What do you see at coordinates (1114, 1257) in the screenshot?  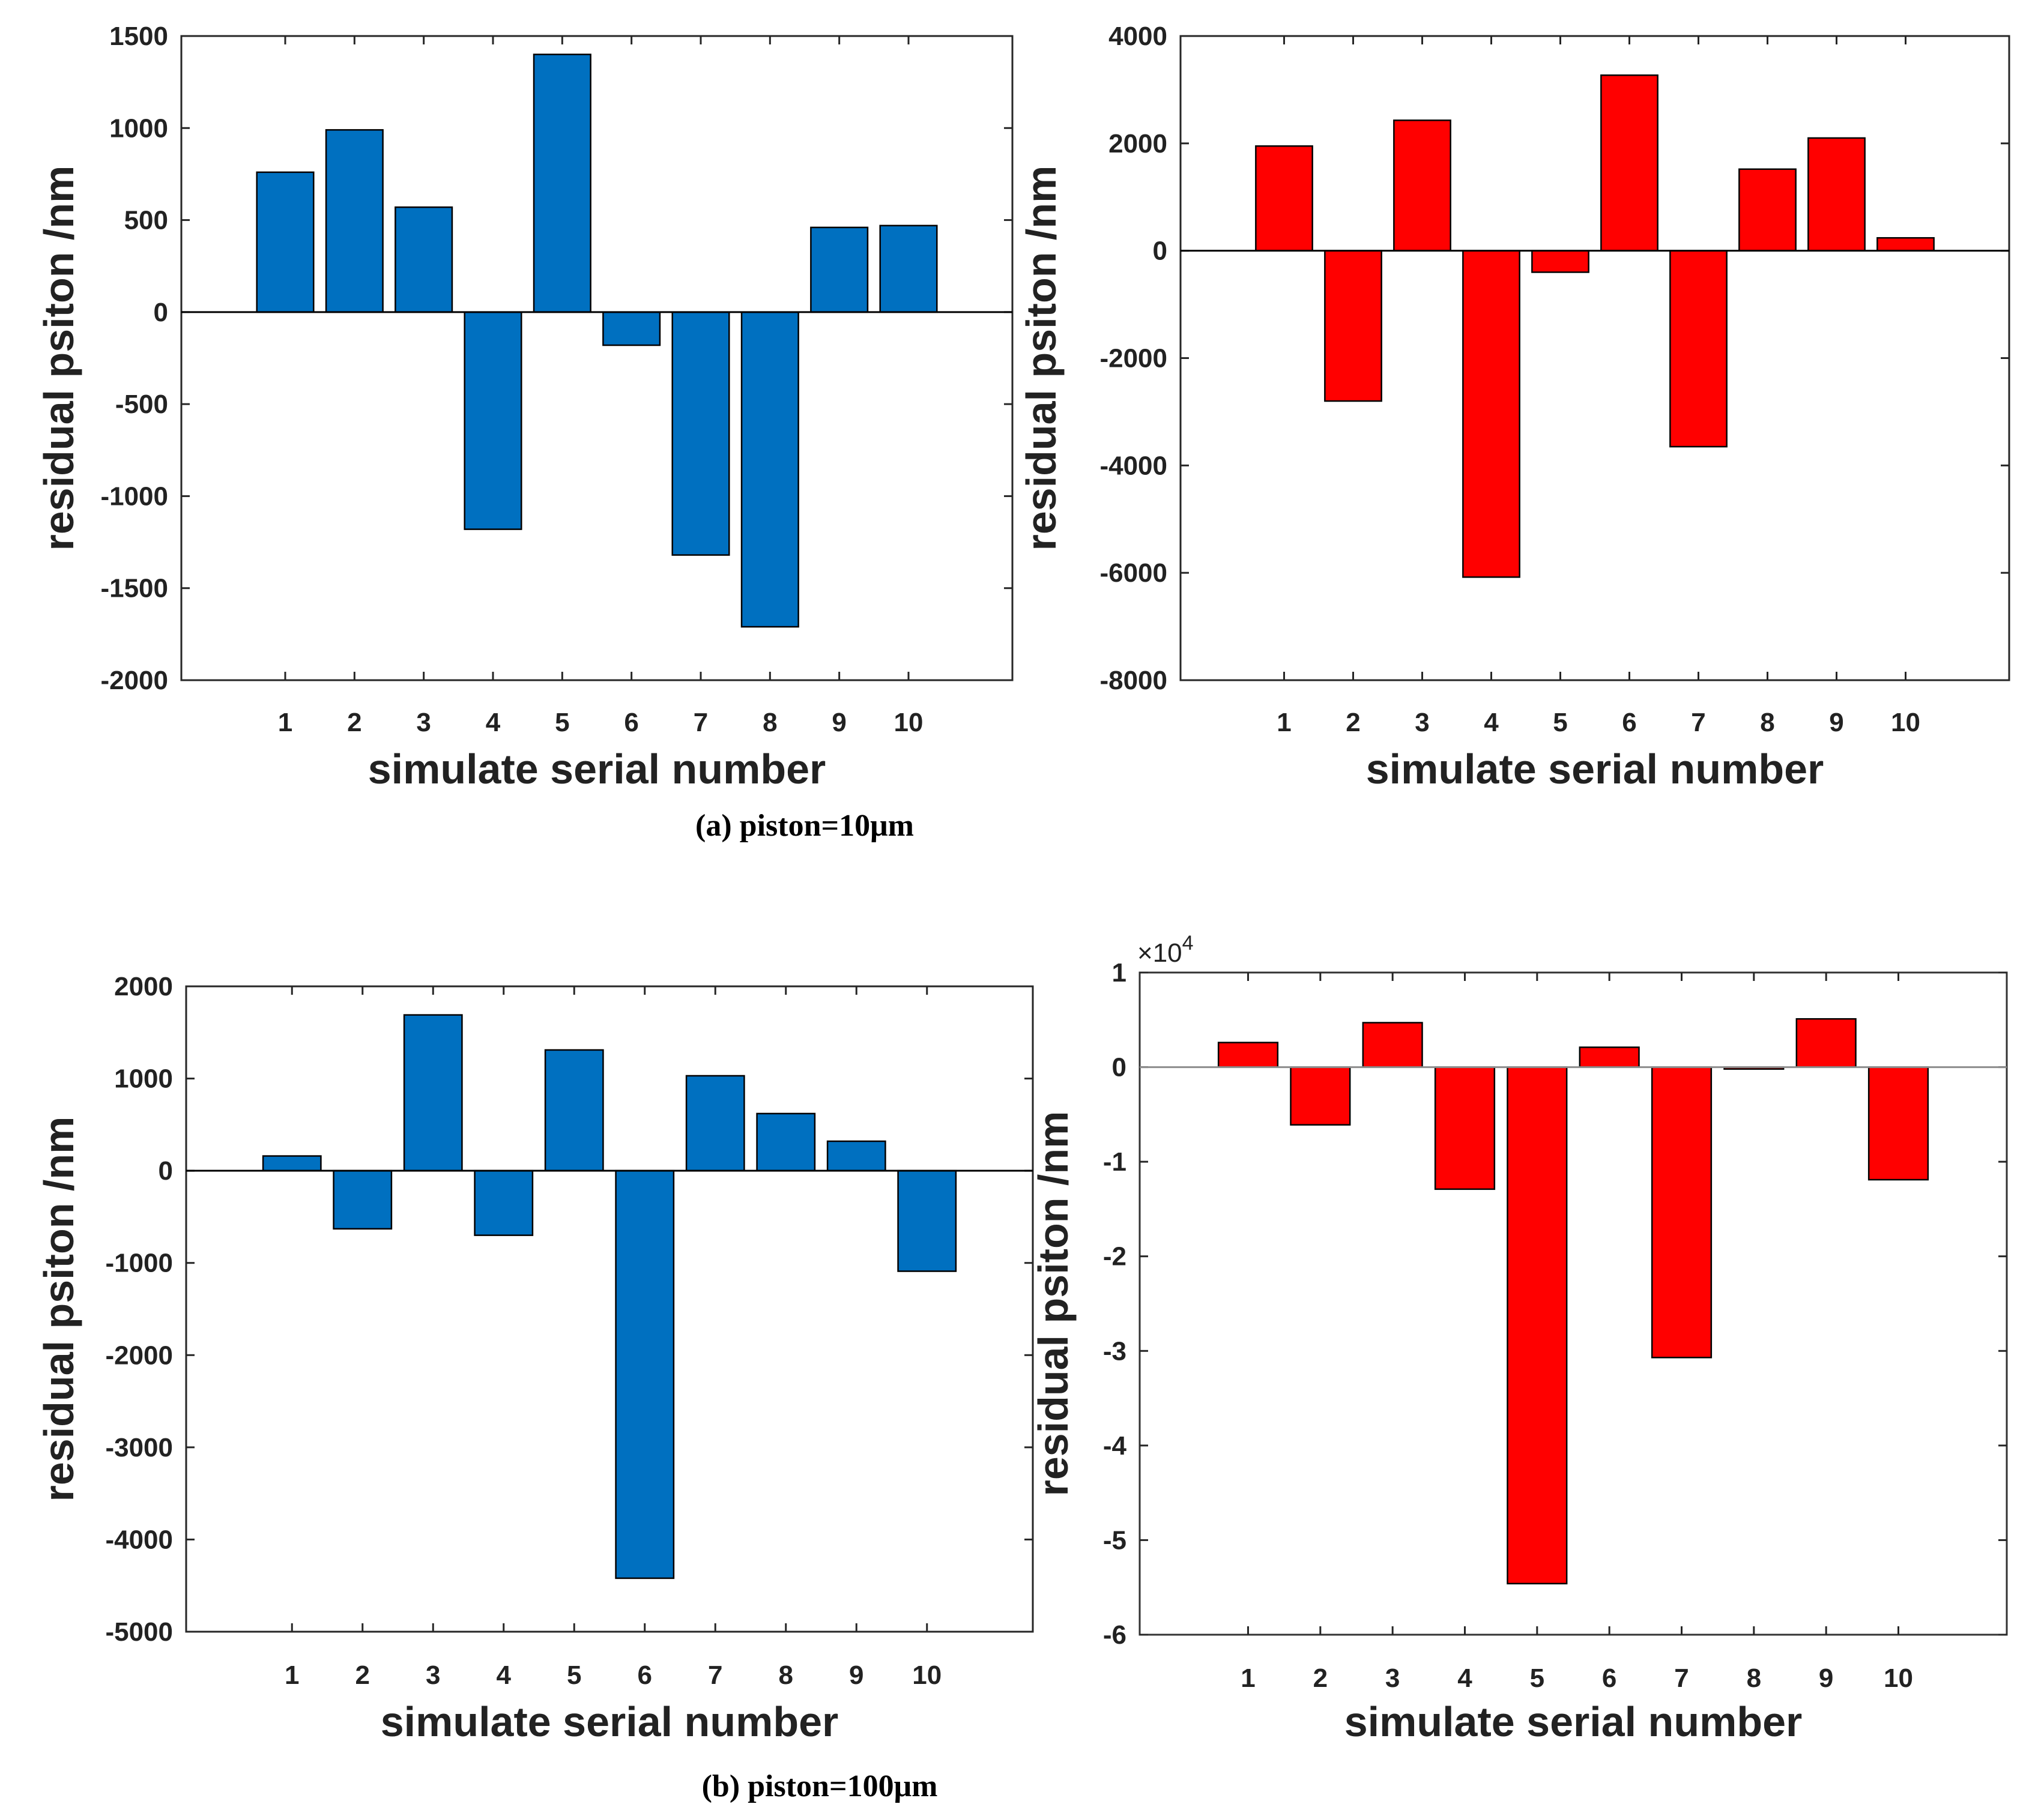 I see `y-tick-label: -2` at bounding box center [1114, 1257].